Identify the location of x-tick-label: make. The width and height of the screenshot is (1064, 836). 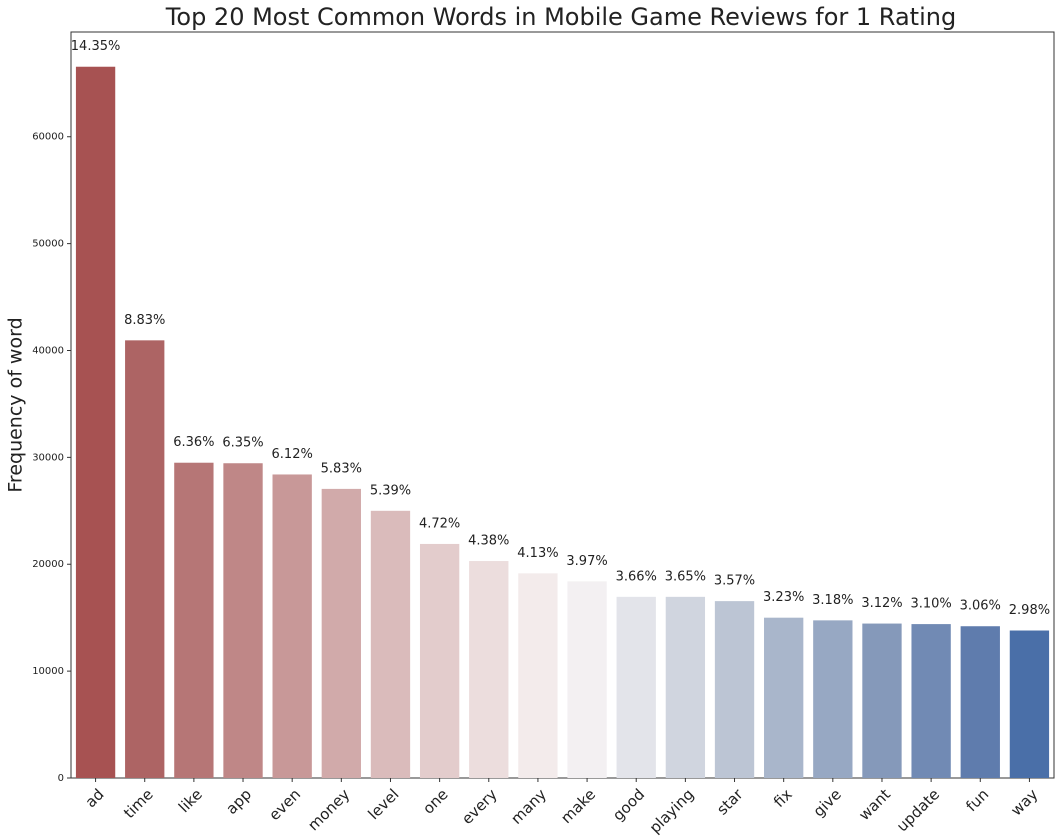
(578, 806).